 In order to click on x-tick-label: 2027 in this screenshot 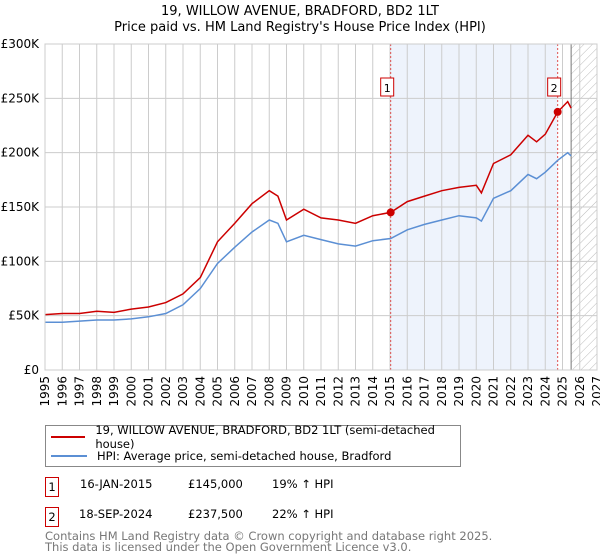, I will do `click(595, 391)`.